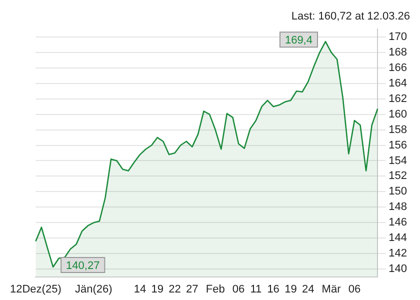  What do you see at coordinates (36, 289) in the screenshot?
I see `x-tick-label: 12Dez(25)` at bounding box center [36, 289].